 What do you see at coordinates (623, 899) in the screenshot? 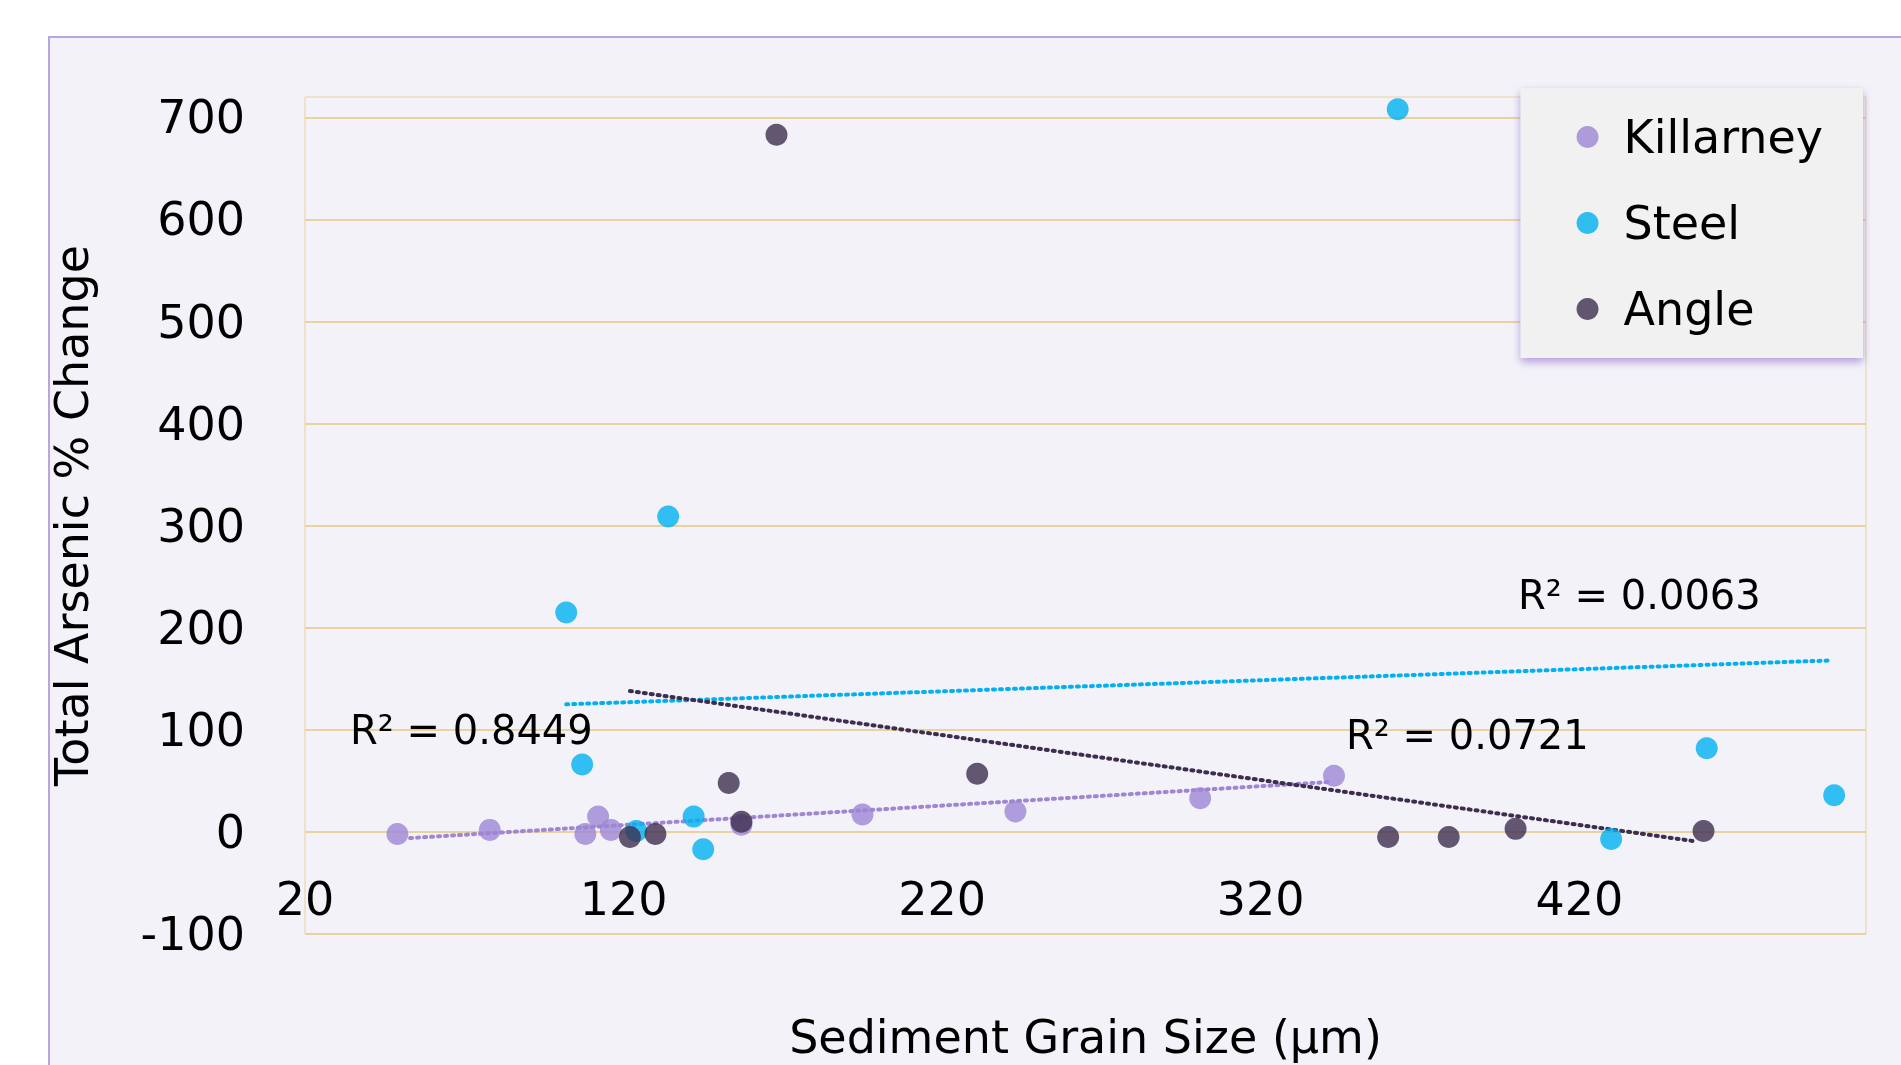
I see `x-tick-label: 120` at bounding box center [623, 899].